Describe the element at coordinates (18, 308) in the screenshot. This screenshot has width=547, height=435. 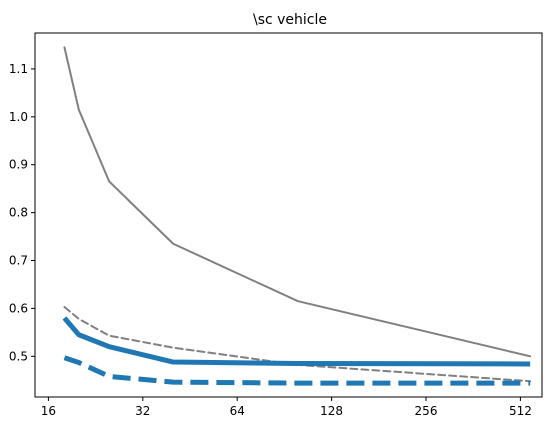
I see `y-tick-label: 0.6` at that location.